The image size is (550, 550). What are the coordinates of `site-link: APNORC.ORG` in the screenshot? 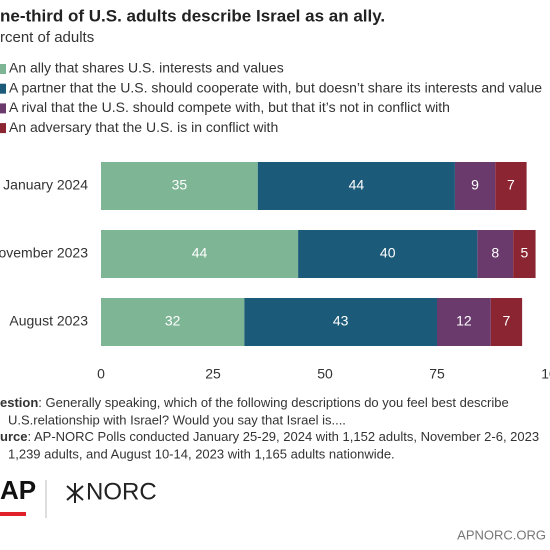 It's located at (501, 534).